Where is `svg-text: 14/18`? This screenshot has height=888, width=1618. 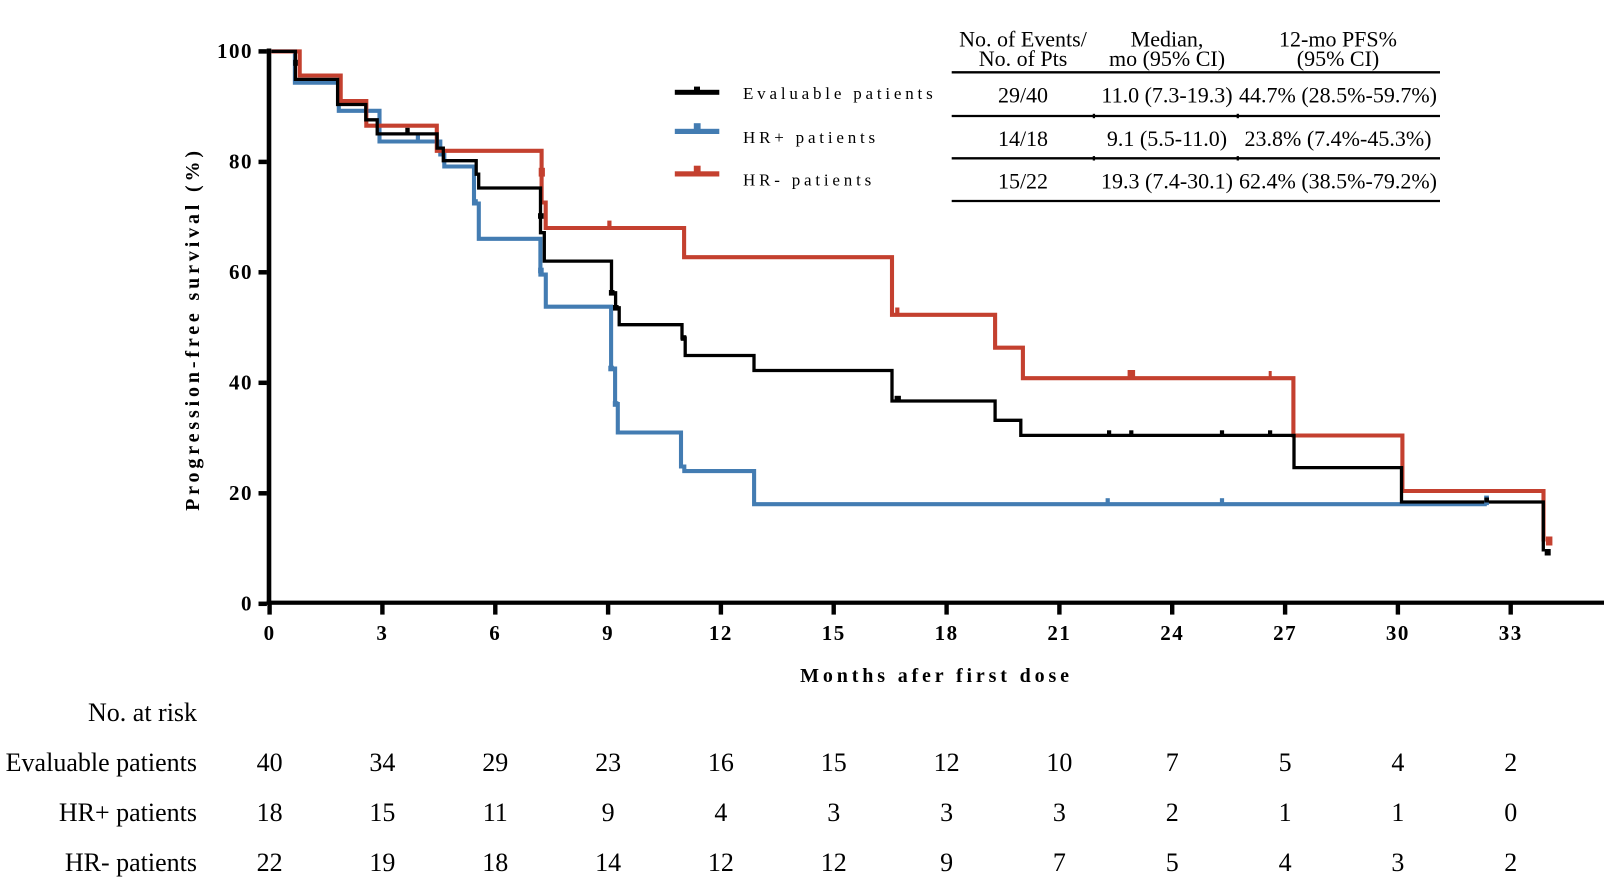 svg-text: 14/18 is located at coordinates (1023, 138).